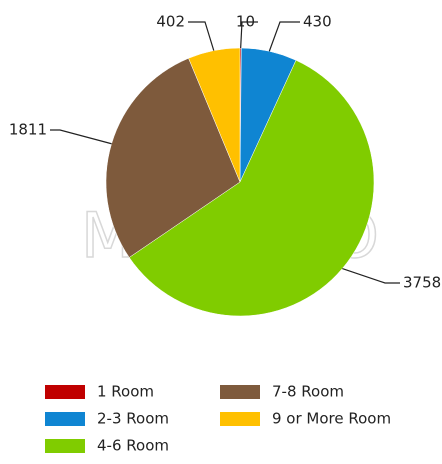 This screenshot has height=464, width=442. What do you see at coordinates (422, 283) in the screenshot?
I see `data-label: 3758` at bounding box center [422, 283].